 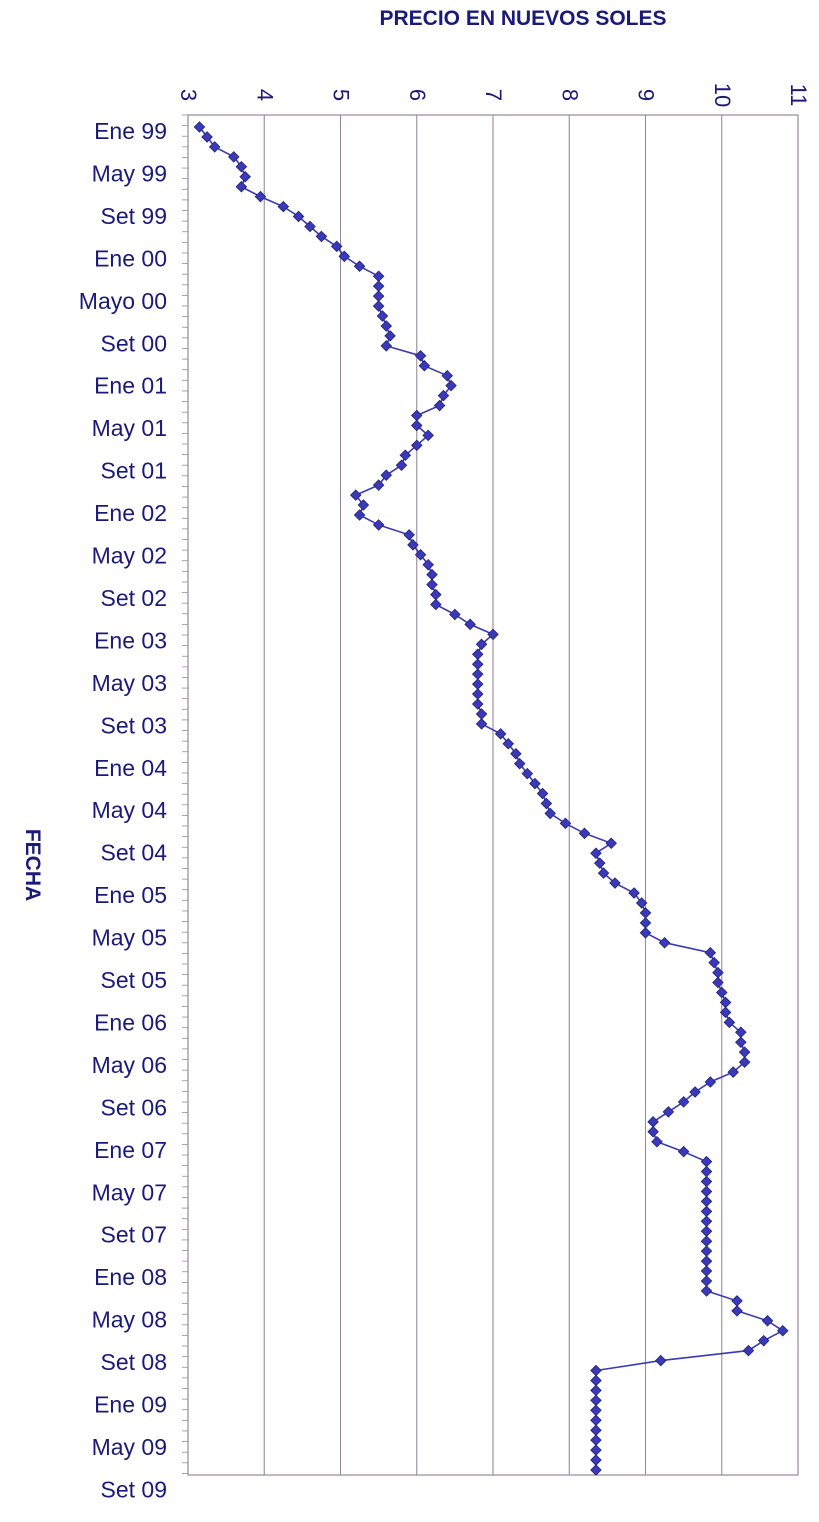 What do you see at coordinates (134, 471) in the screenshot?
I see `category-label: Set 01` at bounding box center [134, 471].